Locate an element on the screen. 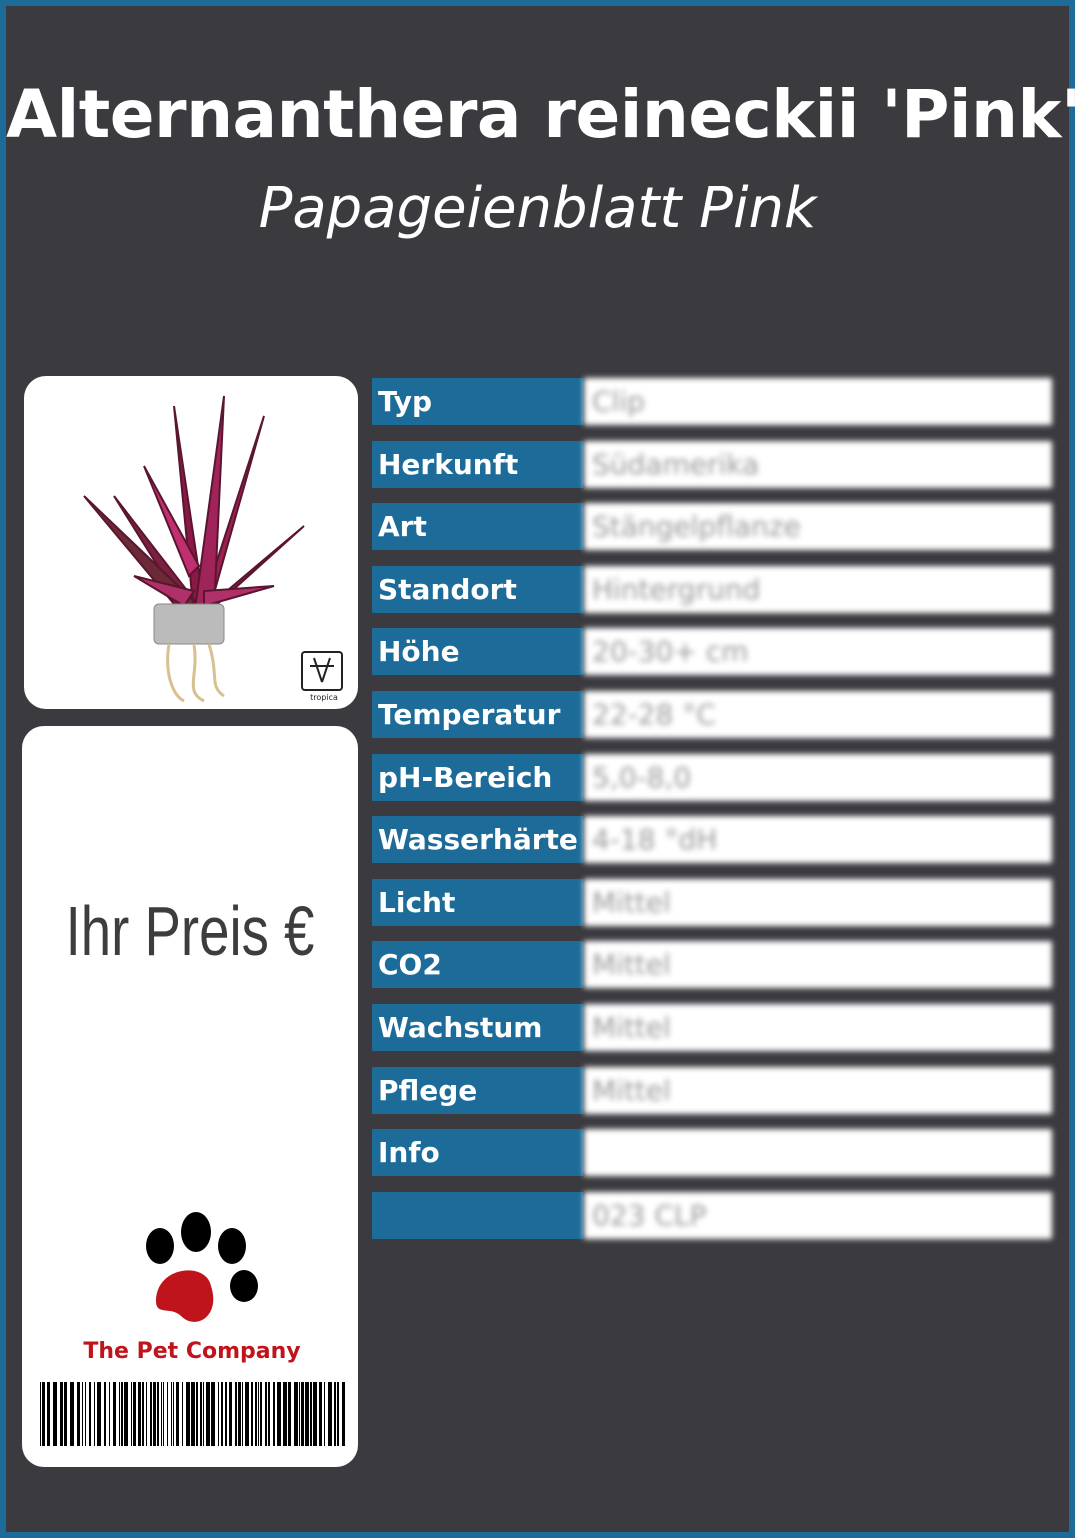  row-label: CO2 is located at coordinates (477, 965).